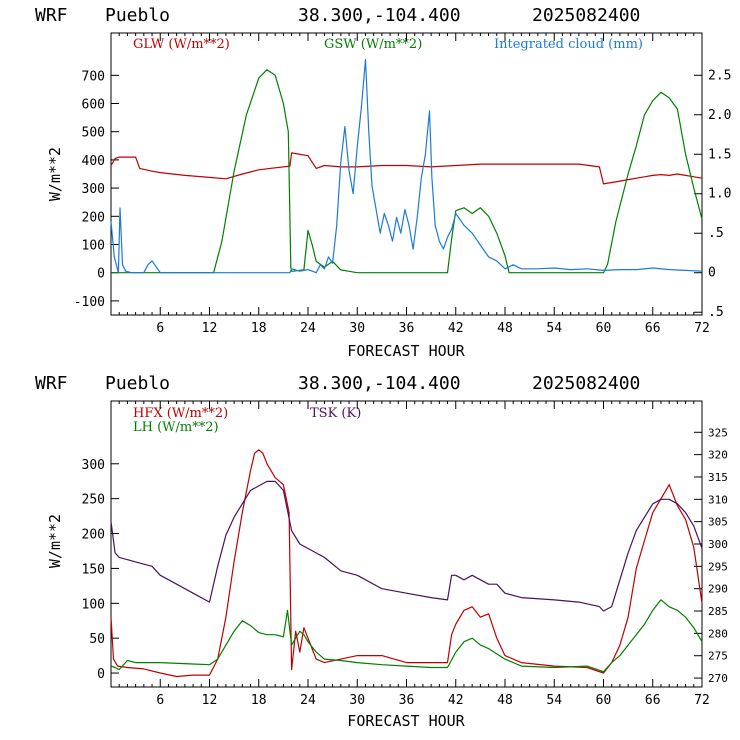 Image resolution: width=740 pixels, height=740 pixels. I want to click on panel-2-station: Pueblo, so click(137, 383).